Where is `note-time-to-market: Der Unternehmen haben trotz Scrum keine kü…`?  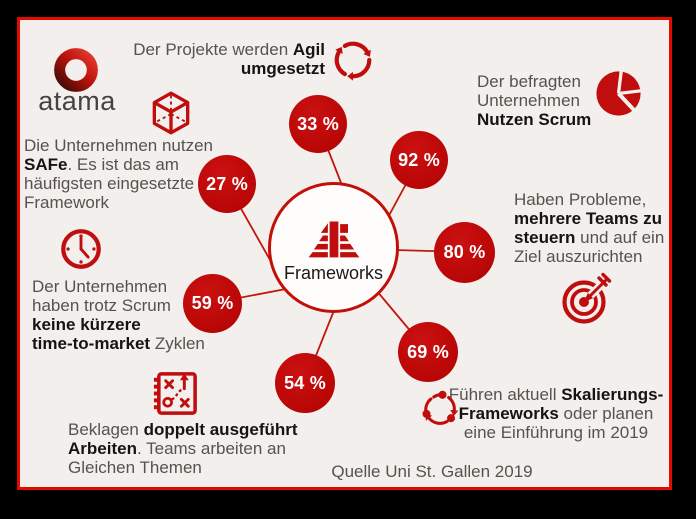 note-time-to-market: Der Unternehmen haben trotz Scrum keine kü… is located at coordinates (118, 315).